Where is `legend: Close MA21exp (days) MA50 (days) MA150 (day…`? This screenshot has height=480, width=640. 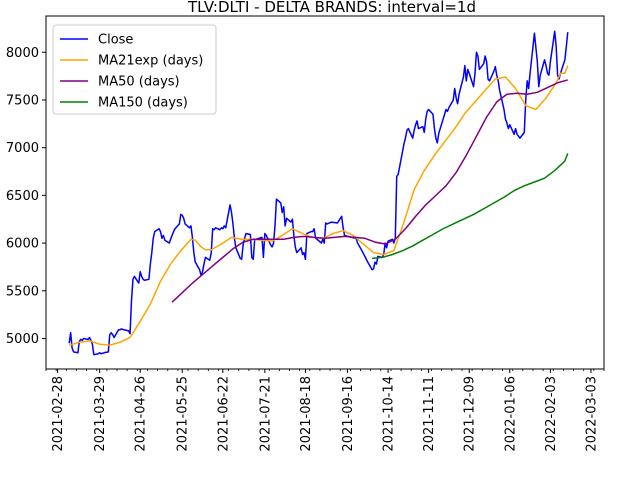 legend: Close MA21exp (days) MA50 (days) MA150 (day… is located at coordinates (134, 69).